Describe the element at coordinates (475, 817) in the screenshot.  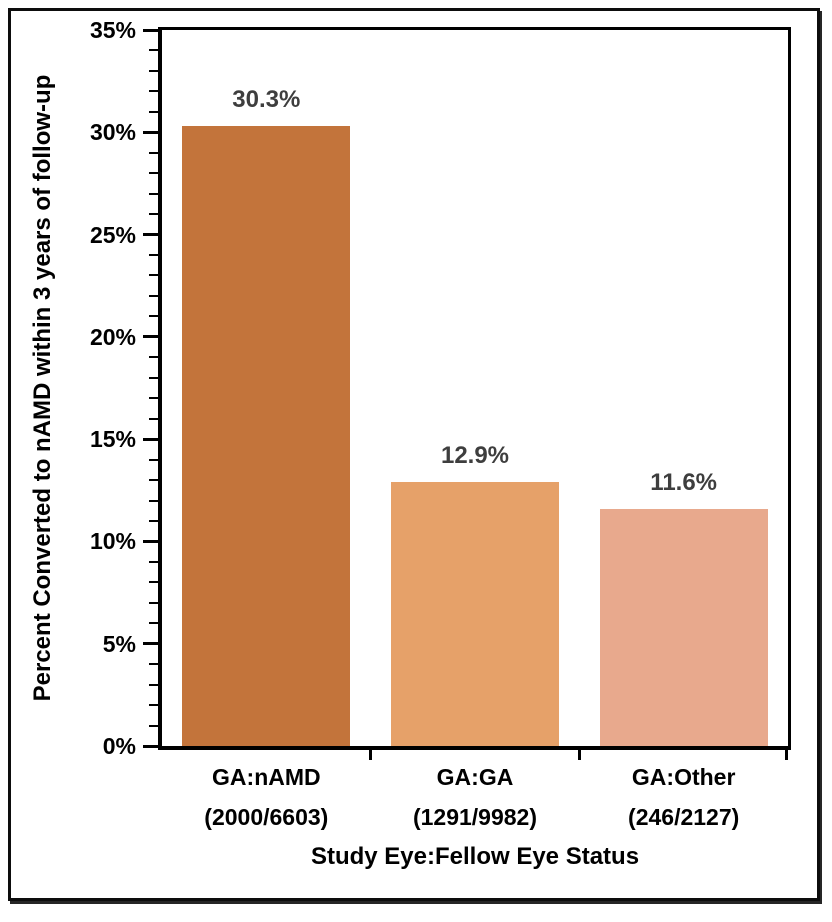
I see `category-sublabel: (1291/9982)` at that location.